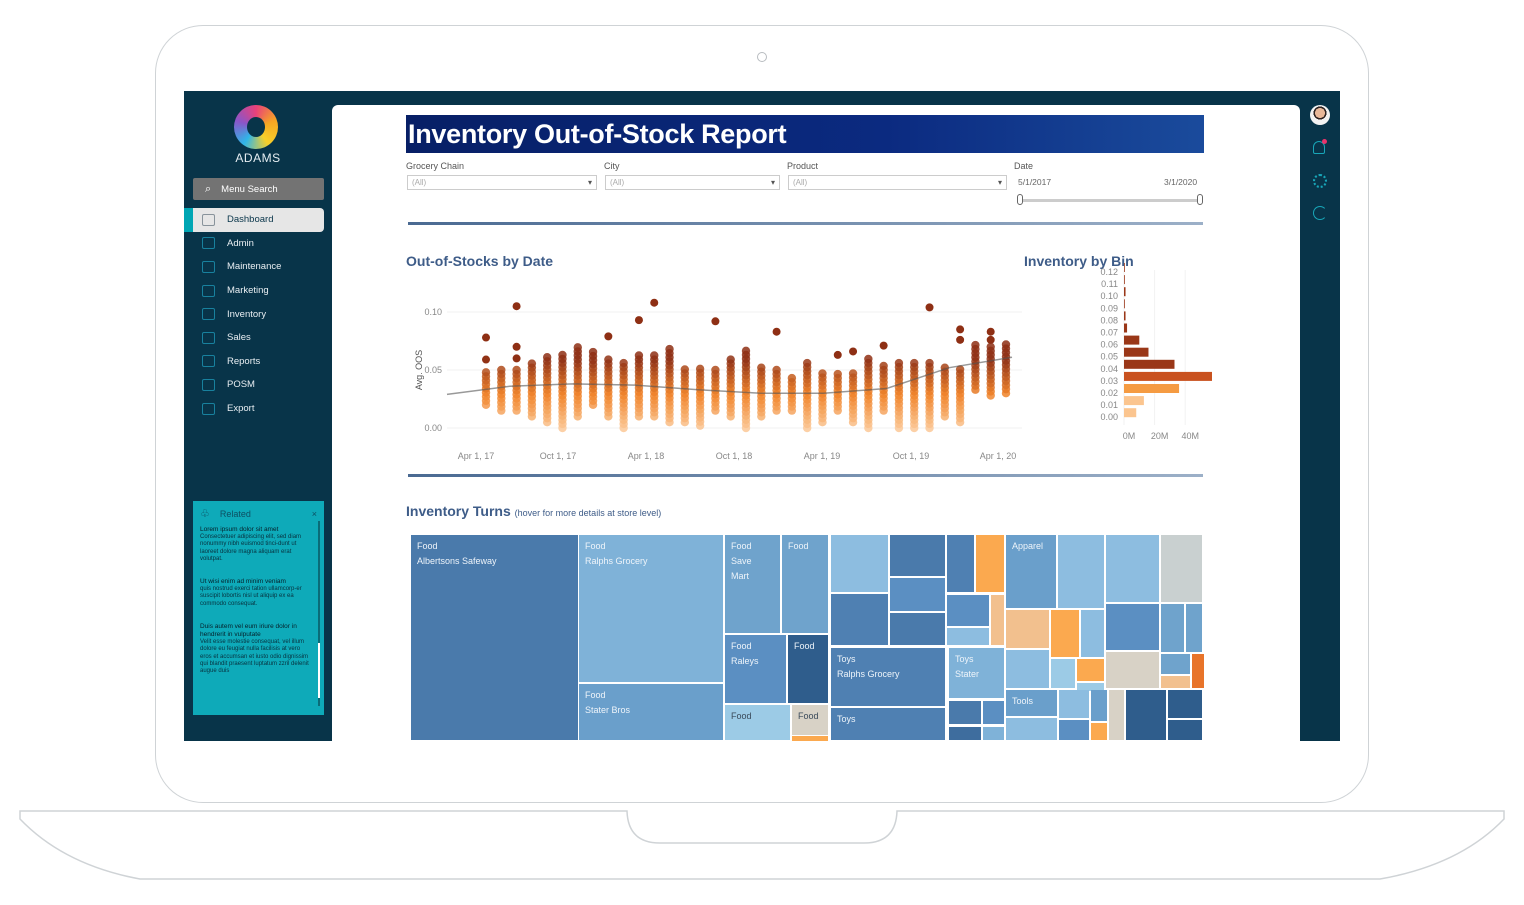  Describe the element at coordinates (258, 362) in the screenshot. I see `sidebar-item-reports: Reports` at that location.